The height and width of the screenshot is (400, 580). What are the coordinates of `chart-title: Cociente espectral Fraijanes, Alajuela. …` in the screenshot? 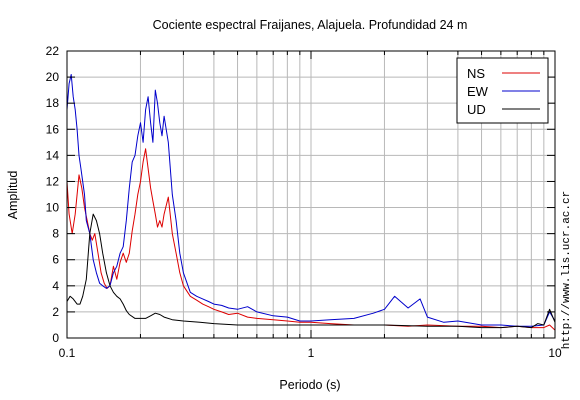 It's located at (310, 25).